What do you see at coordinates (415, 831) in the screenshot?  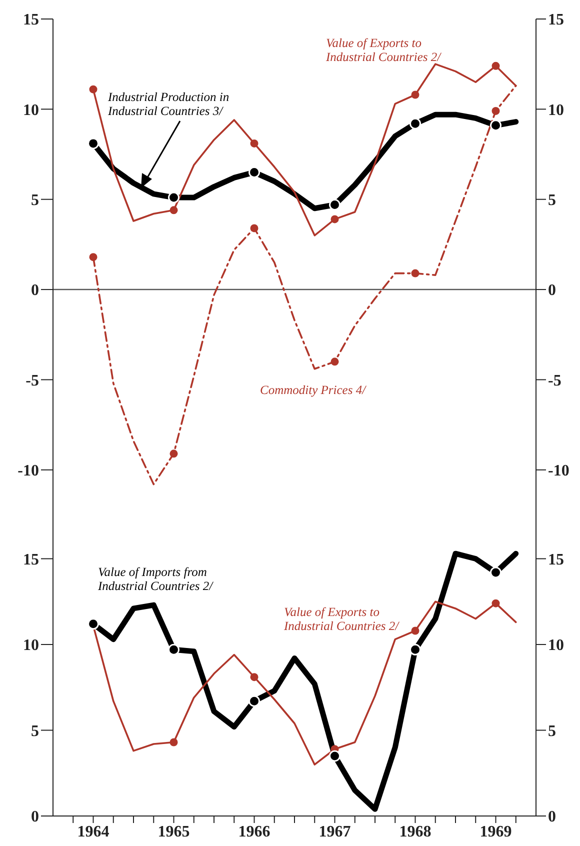 I see `x-tick-label: 1968` at bounding box center [415, 831].